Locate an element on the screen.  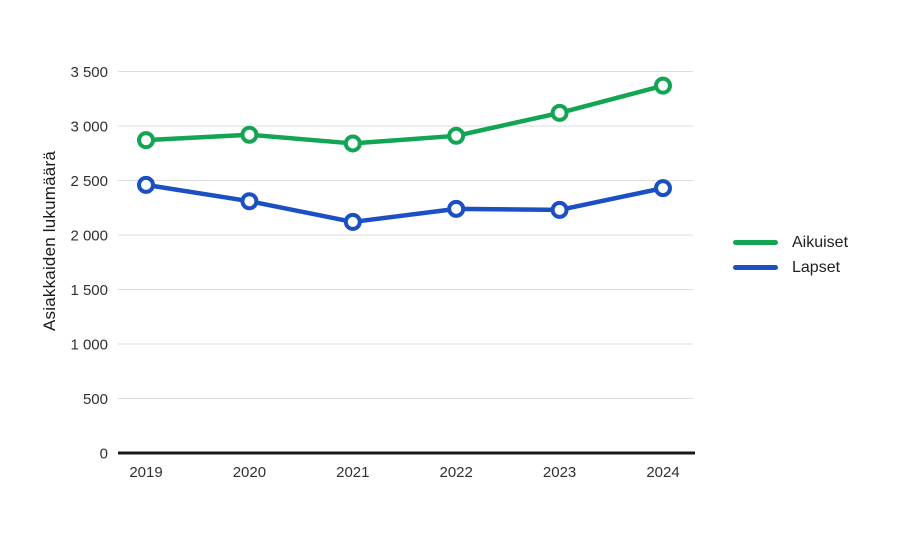
point-lapset-2022 is located at coordinates (456, 208).